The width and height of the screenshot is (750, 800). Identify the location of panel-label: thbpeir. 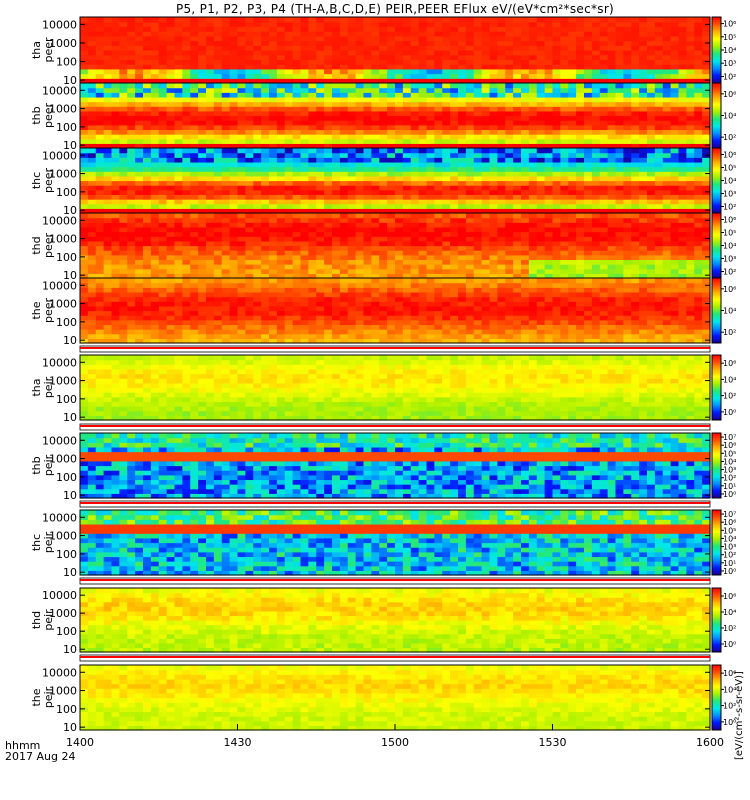
(42, 465).